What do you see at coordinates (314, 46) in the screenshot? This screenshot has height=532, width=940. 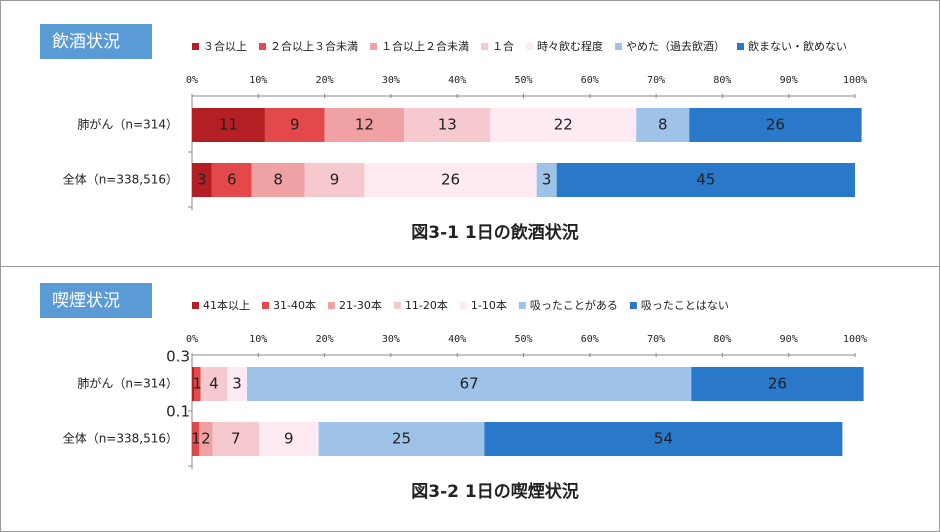 I see `legend-label: ２合以上３合未満` at bounding box center [314, 46].